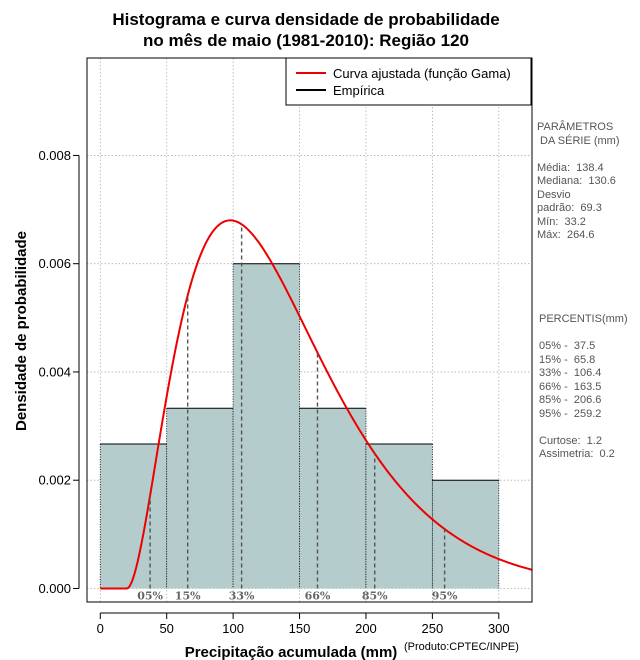 The width and height of the screenshot is (640, 660). I want to click on y-axis: 0.000 0.002 0.004 0.006 0.008, so click(59, 372).